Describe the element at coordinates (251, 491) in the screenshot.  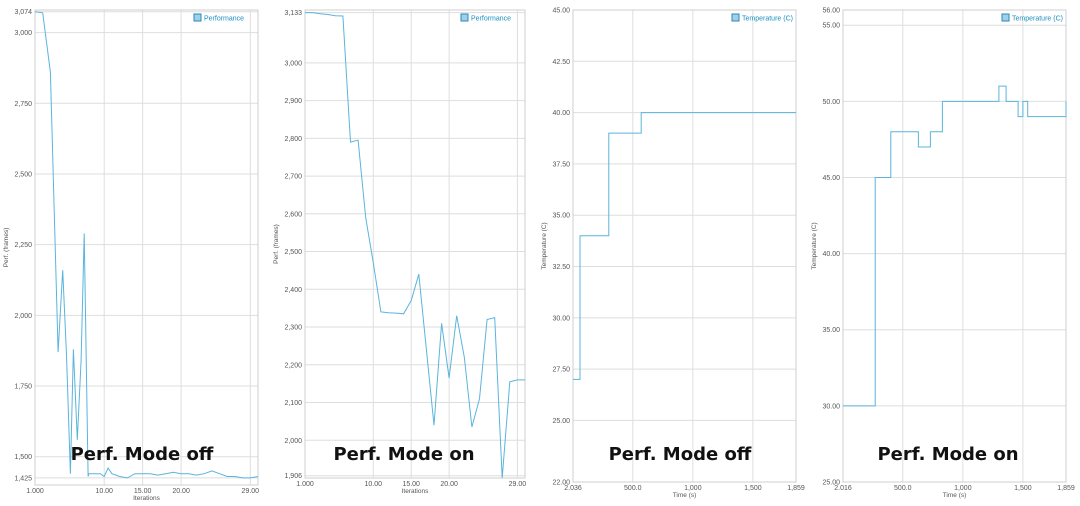
I see `panel-1-x-tick-label: 29.00` at that location.